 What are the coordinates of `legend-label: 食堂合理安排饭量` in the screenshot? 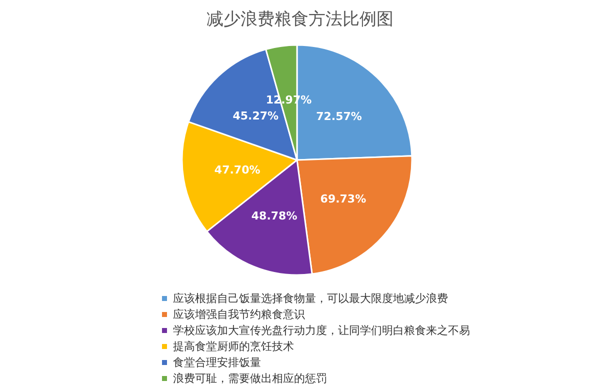 It's located at (217, 362).